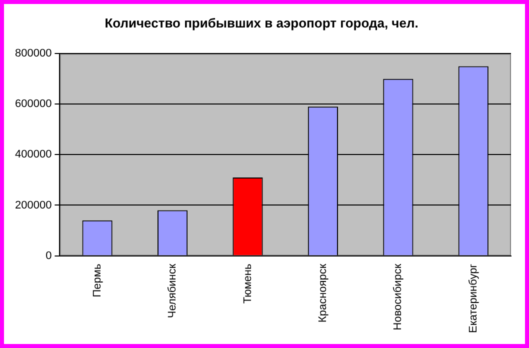 The width and height of the screenshot is (529, 348). What do you see at coordinates (33, 54) in the screenshot?
I see `y-tick-label: 800000` at bounding box center [33, 54].